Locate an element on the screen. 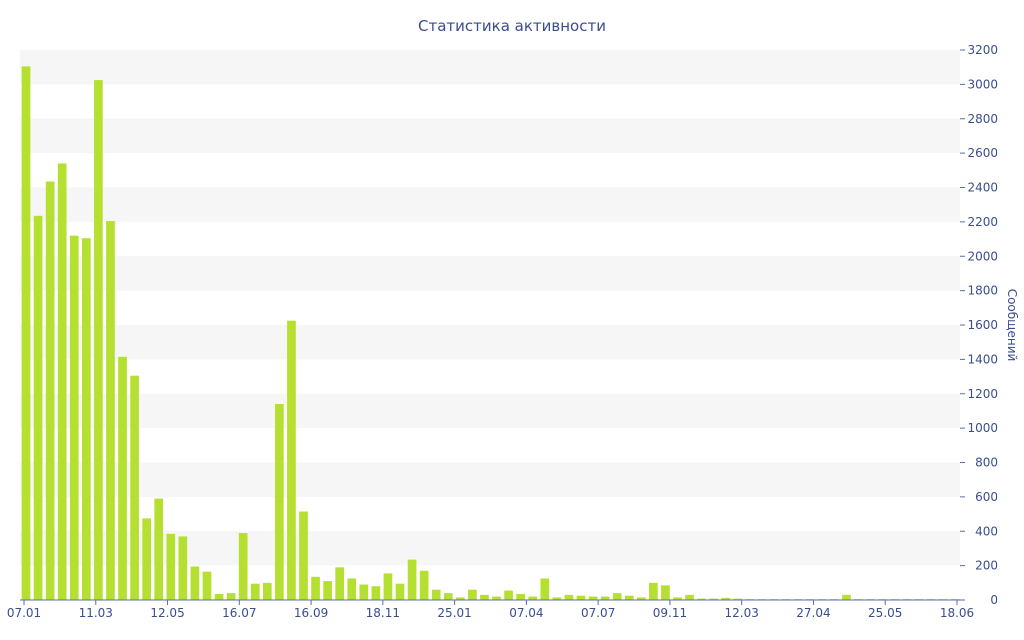 The width and height of the screenshot is (1024, 640). x-tick-label: 27.04 is located at coordinates (813, 613).